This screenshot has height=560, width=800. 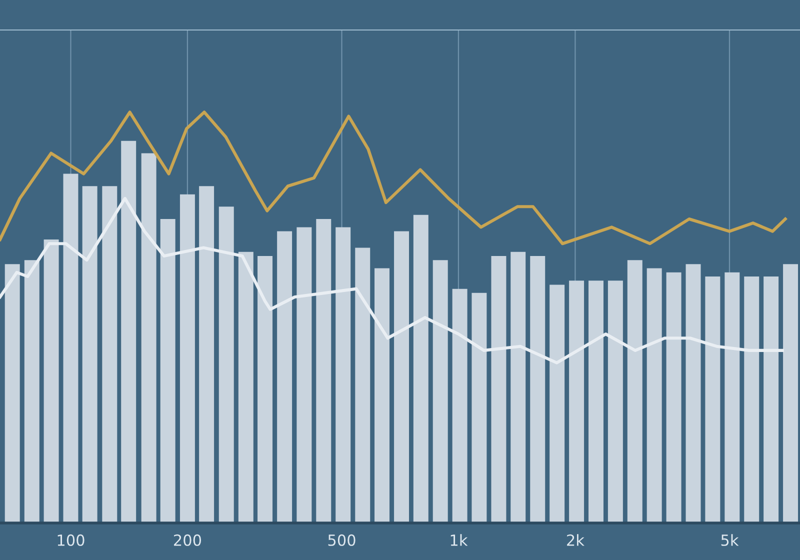 I want to click on x-tick-label: 100, so click(x=71, y=540).